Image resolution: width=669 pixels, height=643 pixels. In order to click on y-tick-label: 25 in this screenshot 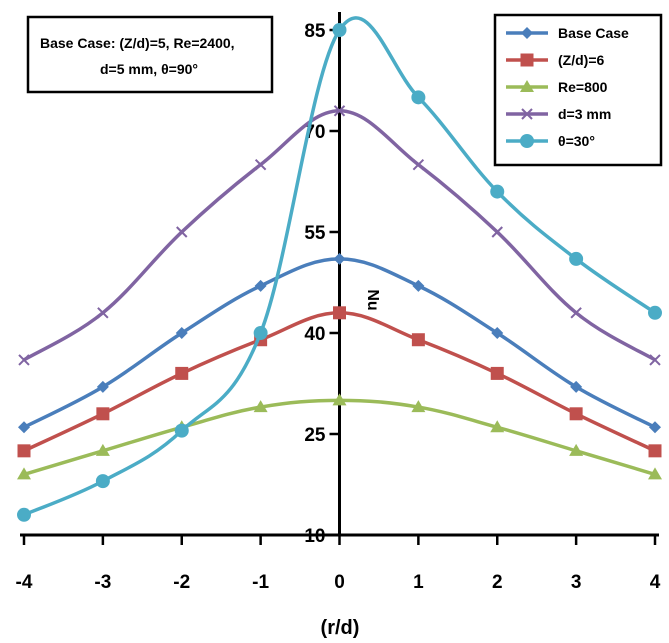, I will do `click(315, 435)`.